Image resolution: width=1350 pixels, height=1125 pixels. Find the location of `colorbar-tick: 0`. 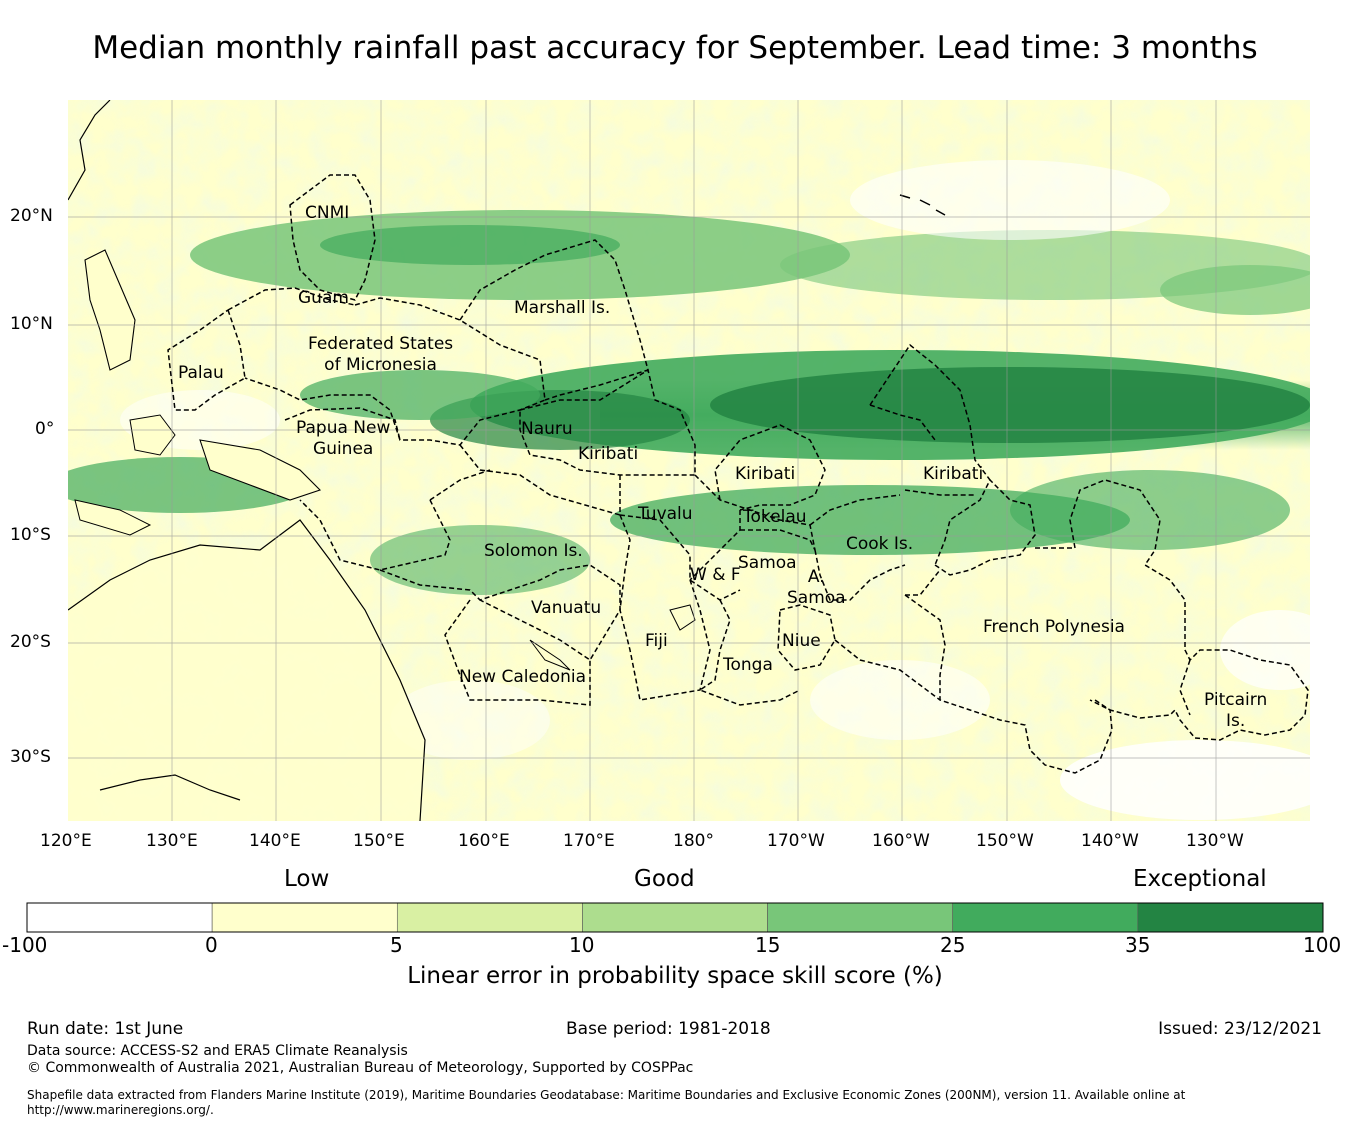

colorbar-tick: 0 is located at coordinates (211, 945).